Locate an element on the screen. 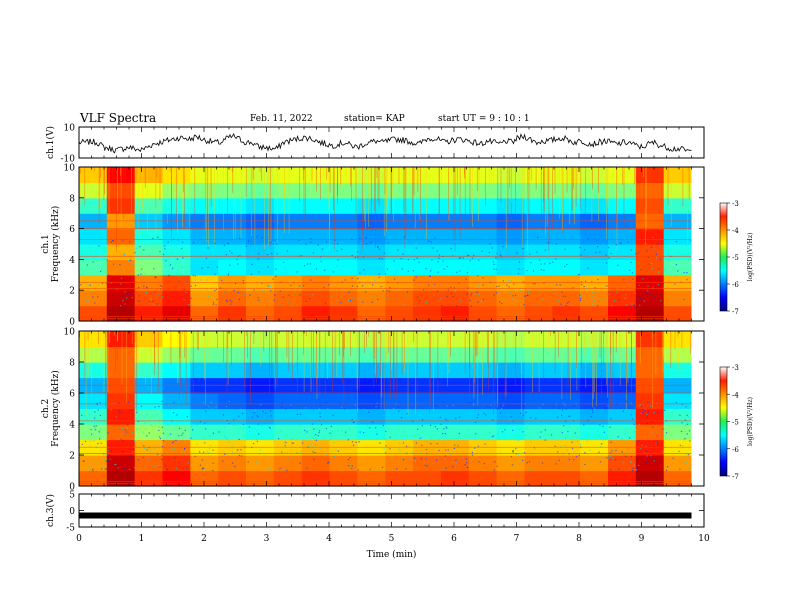 The image size is (792, 612). x-tick-label: 10 is located at coordinates (704, 539).